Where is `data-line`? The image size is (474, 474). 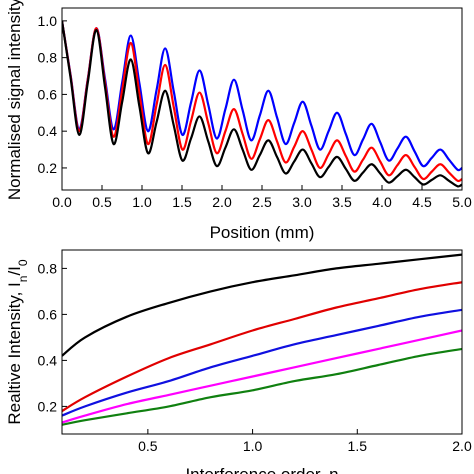
data-line is located at coordinates (262, 386).